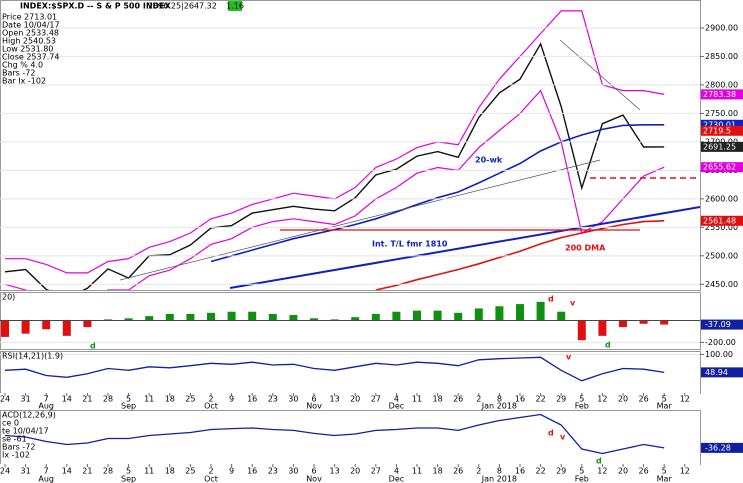  I want to click on x-tick-label: 29, so click(561, 471).